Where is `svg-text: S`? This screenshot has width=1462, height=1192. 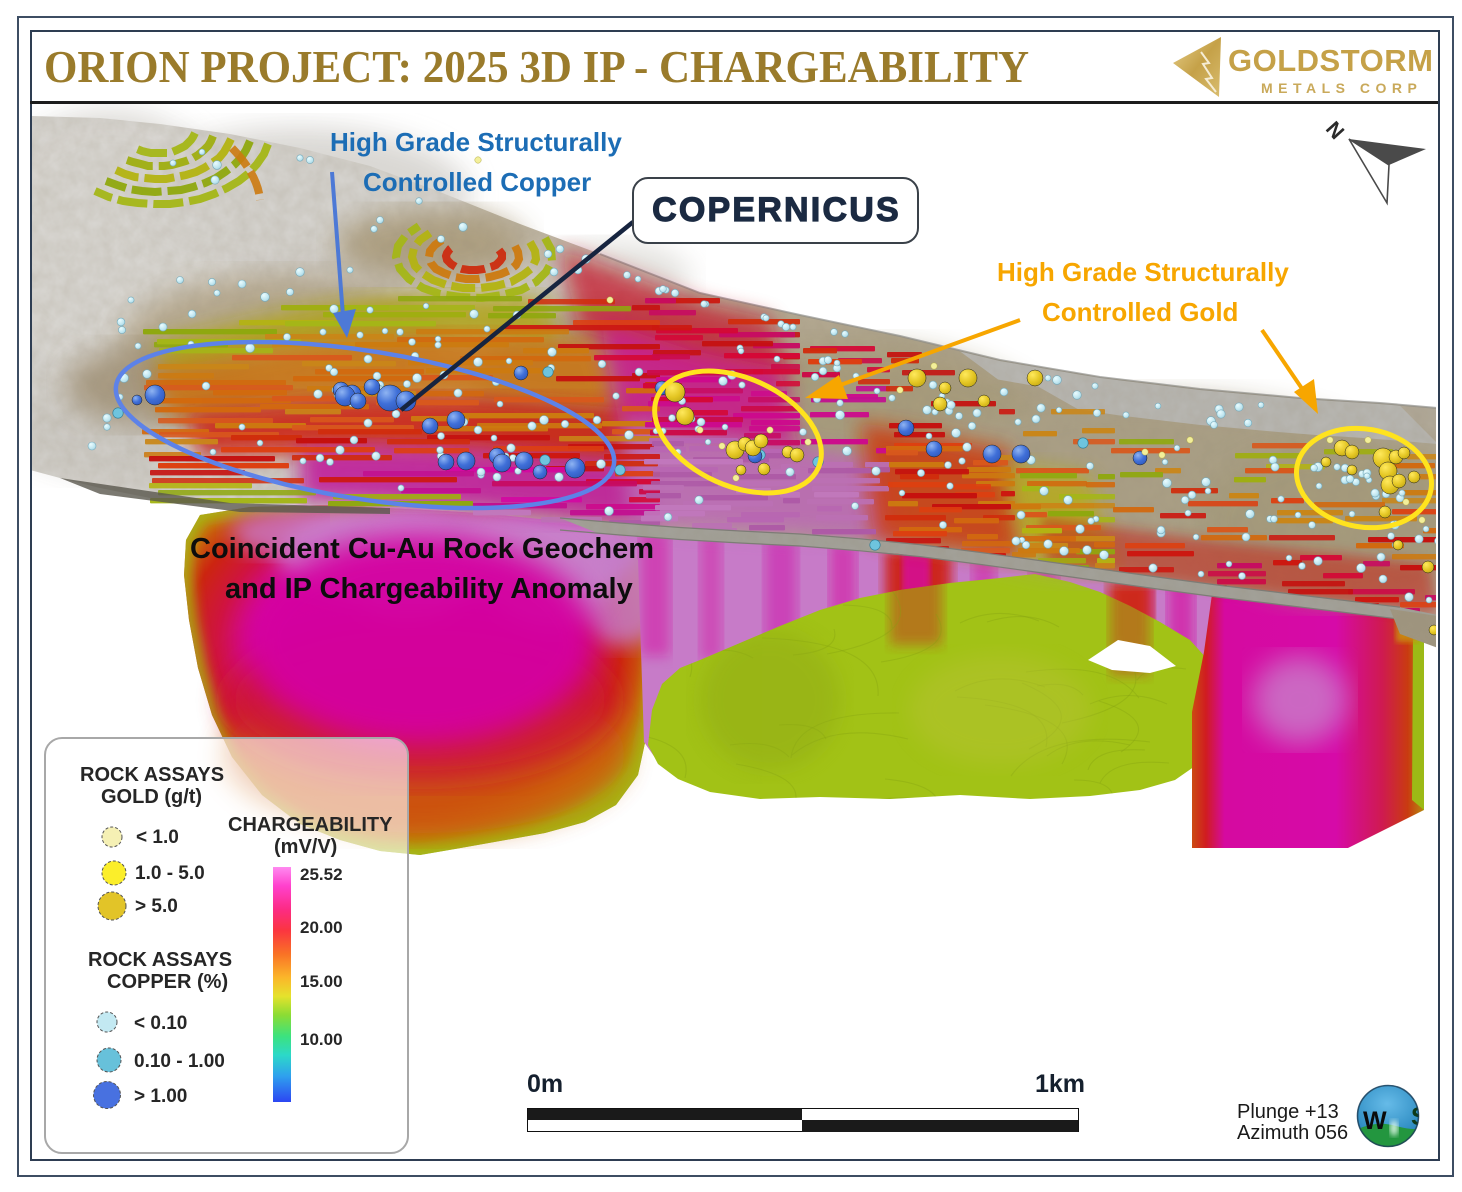
svg-text: S is located at coordinates (1419, 1117).